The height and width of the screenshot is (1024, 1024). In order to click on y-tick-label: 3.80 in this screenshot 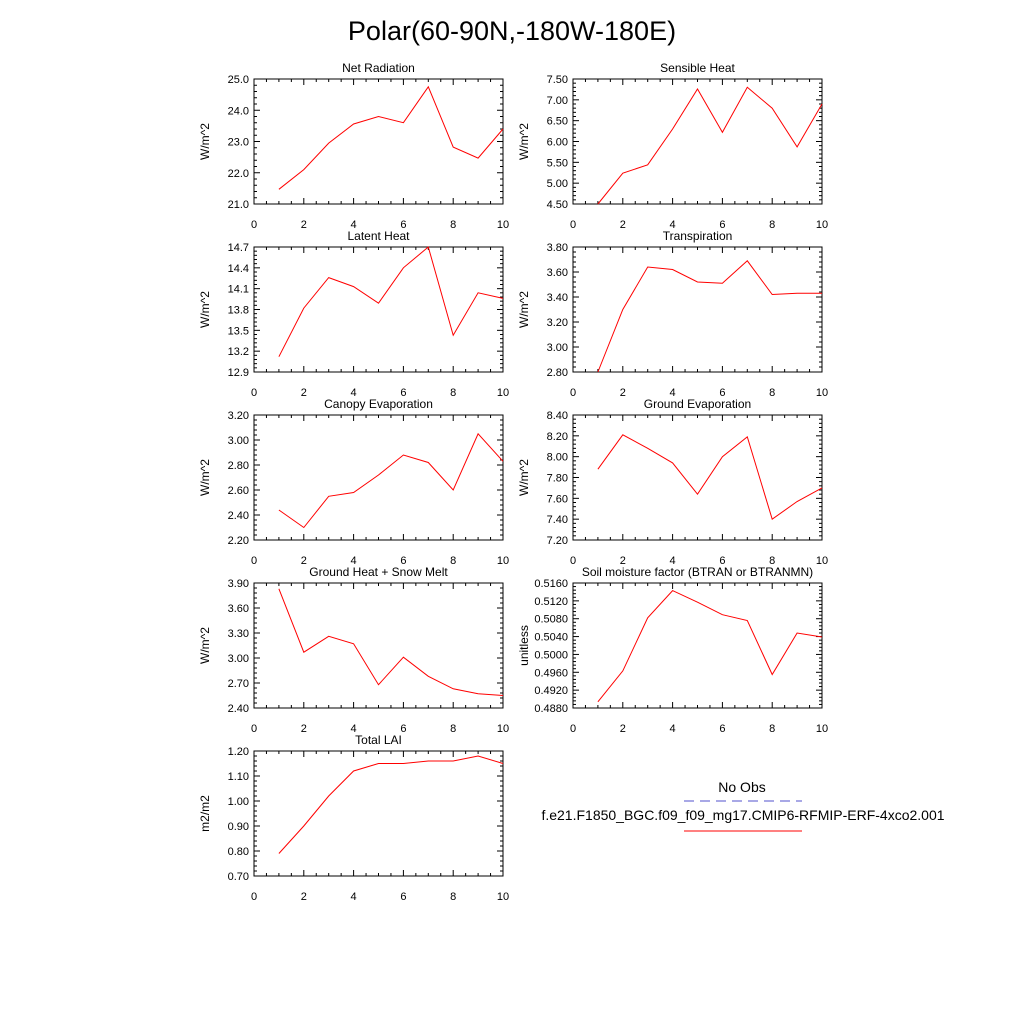, I will do `click(557, 248)`.